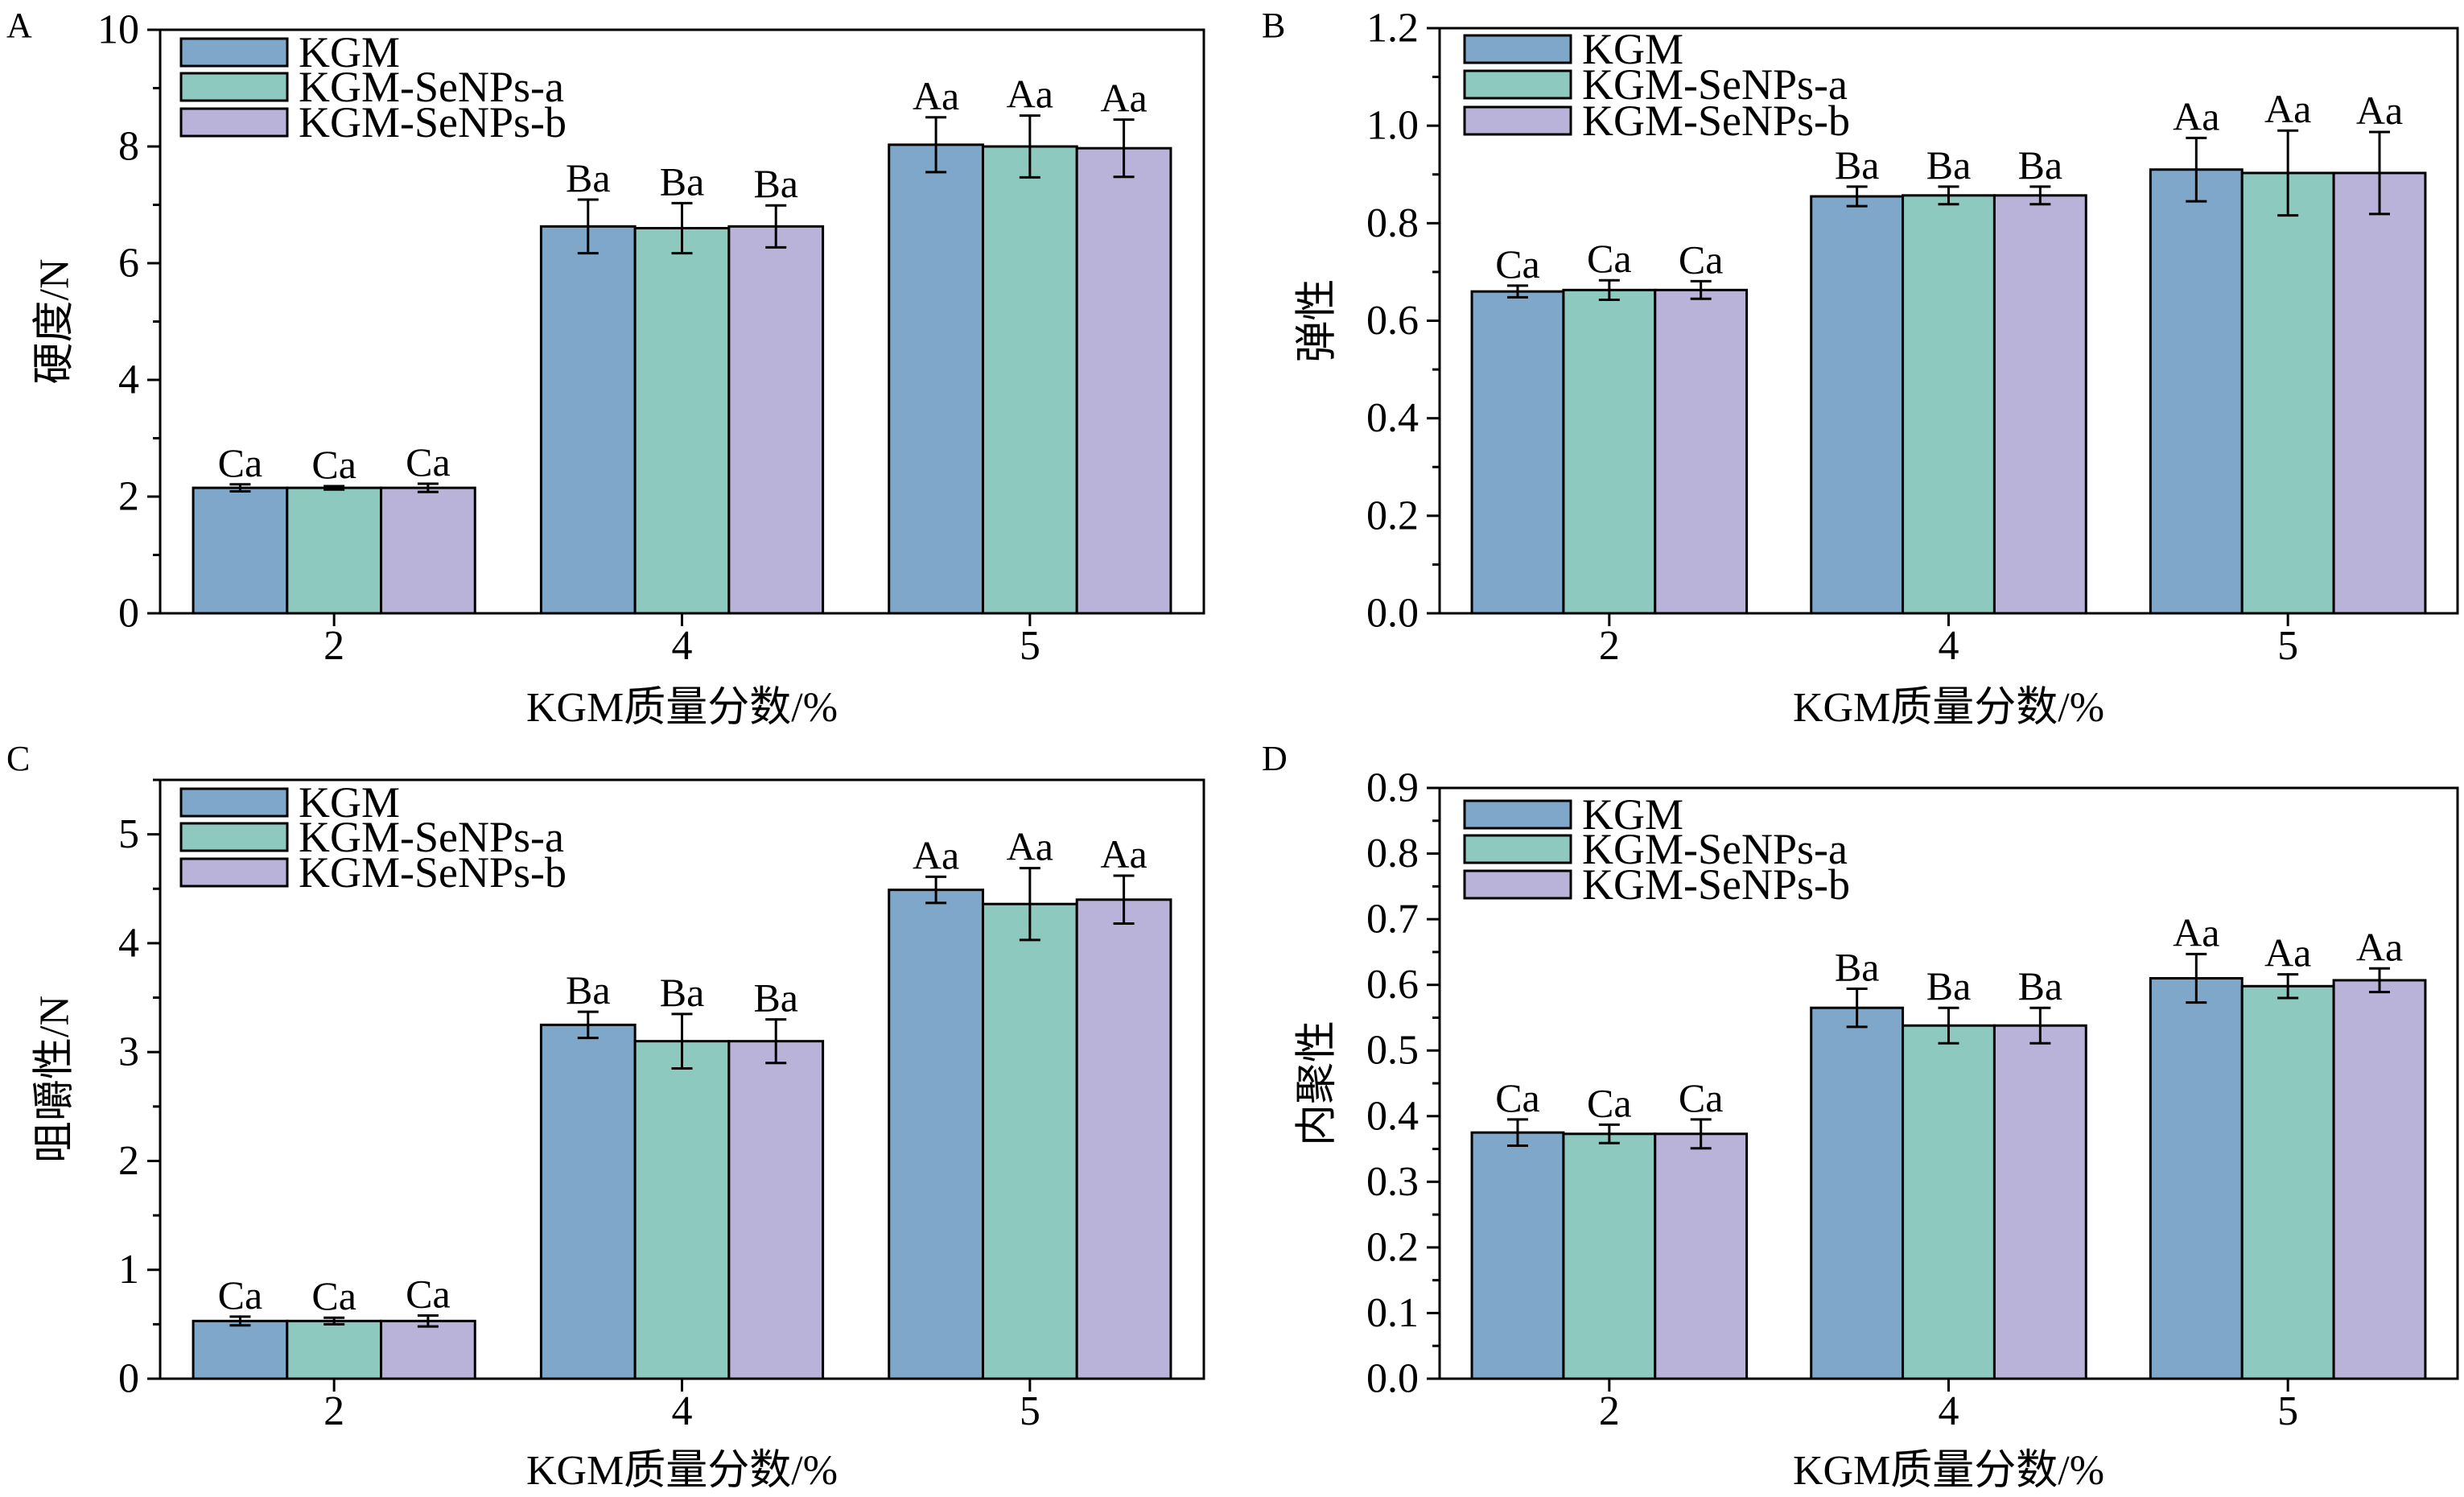  Describe the element at coordinates (55, 1079) in the screenshot. I see `y-axis-title: 咀嚼性/N` at that location.